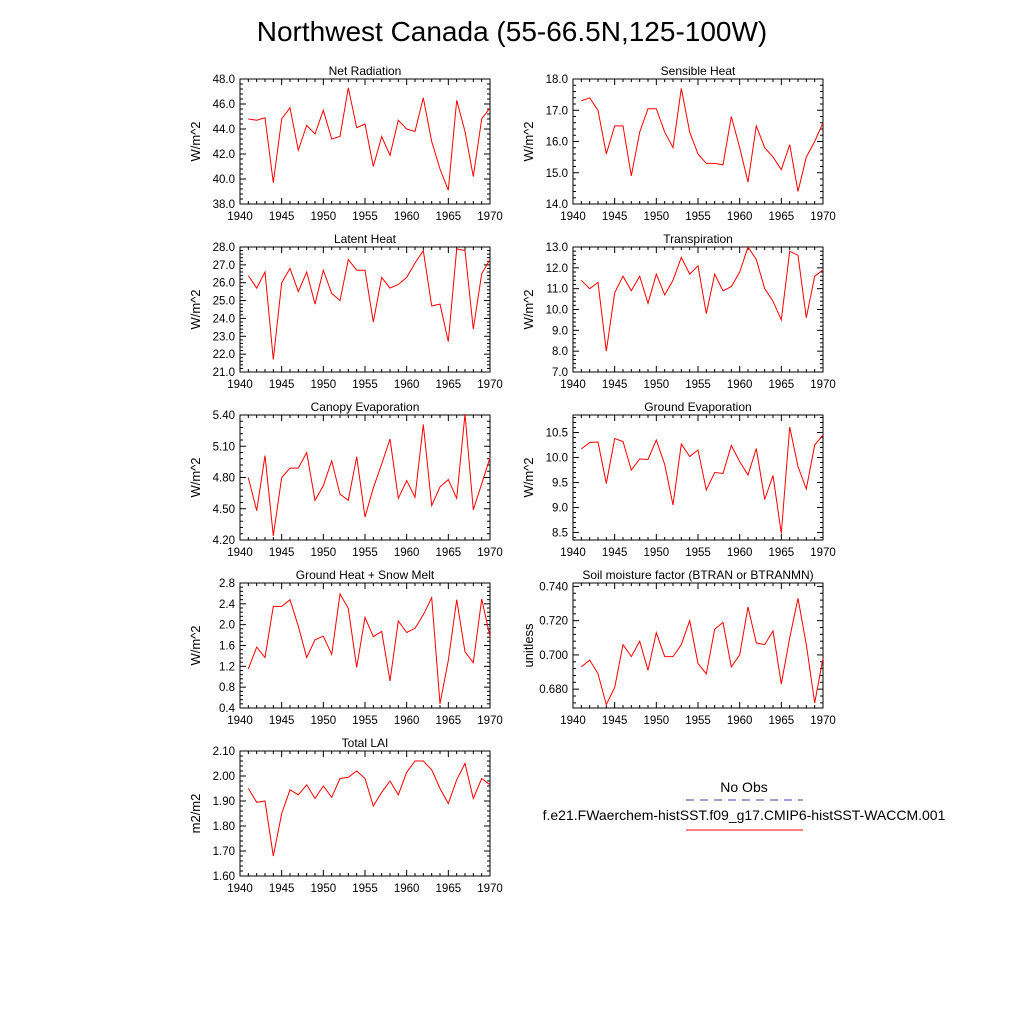 Image resolution: width=1024 pixels, height=1024 pixels. I want to click on y-tick-label: 7.0, so click(560, 373).